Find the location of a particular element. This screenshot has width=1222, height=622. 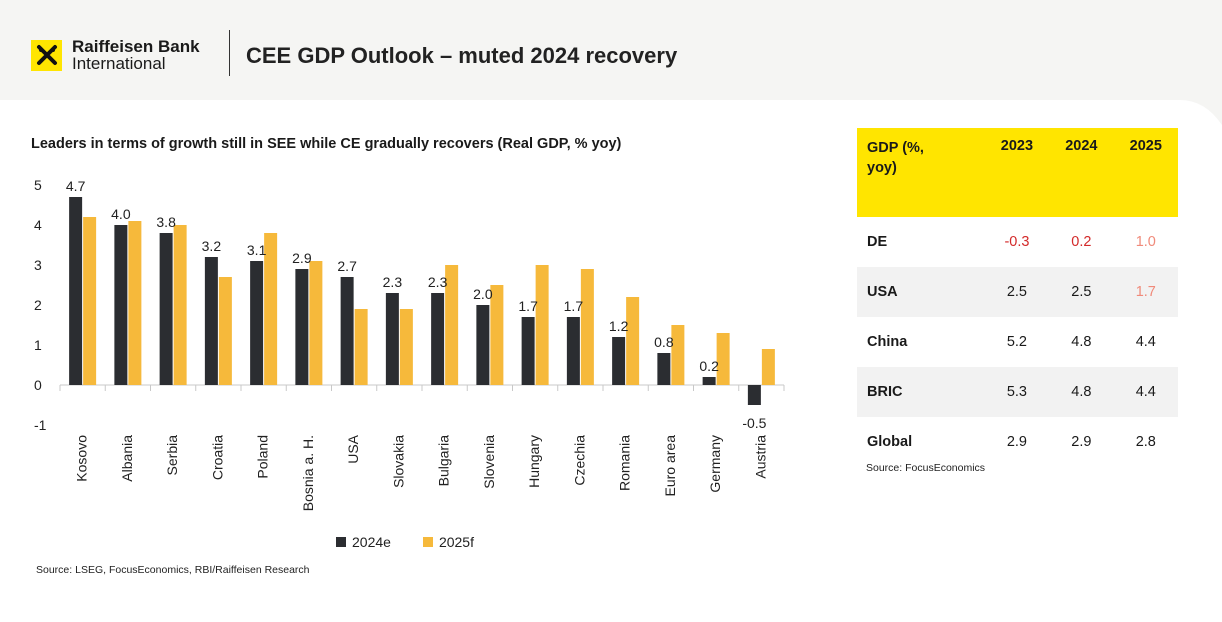

legend-item-2024: 2024e is located at coordinates (363, 542).